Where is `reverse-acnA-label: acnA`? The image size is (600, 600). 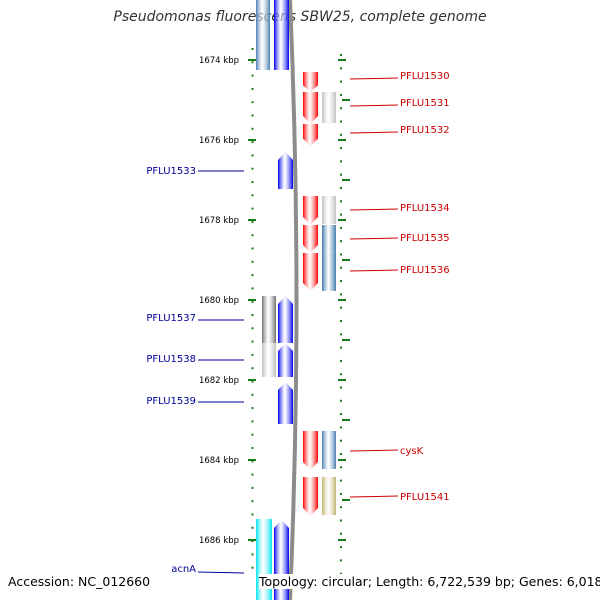 reverse-acnA-label: acnA is located at coordinates (183, 569).